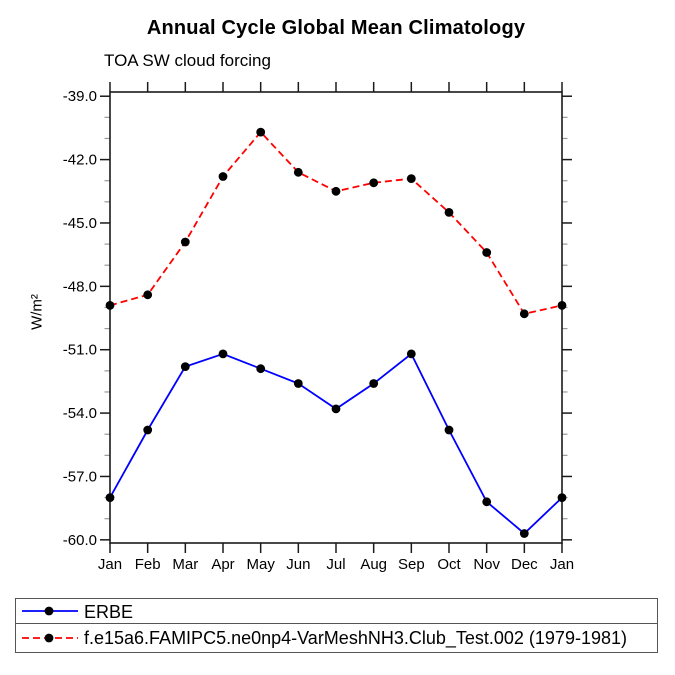 The width and height of the screenshot is (675, 675). What do you see at coordinates (80, 286) in the screenshot?
I see `y-tick-label: -48.0` at bounding box center [80, 286].